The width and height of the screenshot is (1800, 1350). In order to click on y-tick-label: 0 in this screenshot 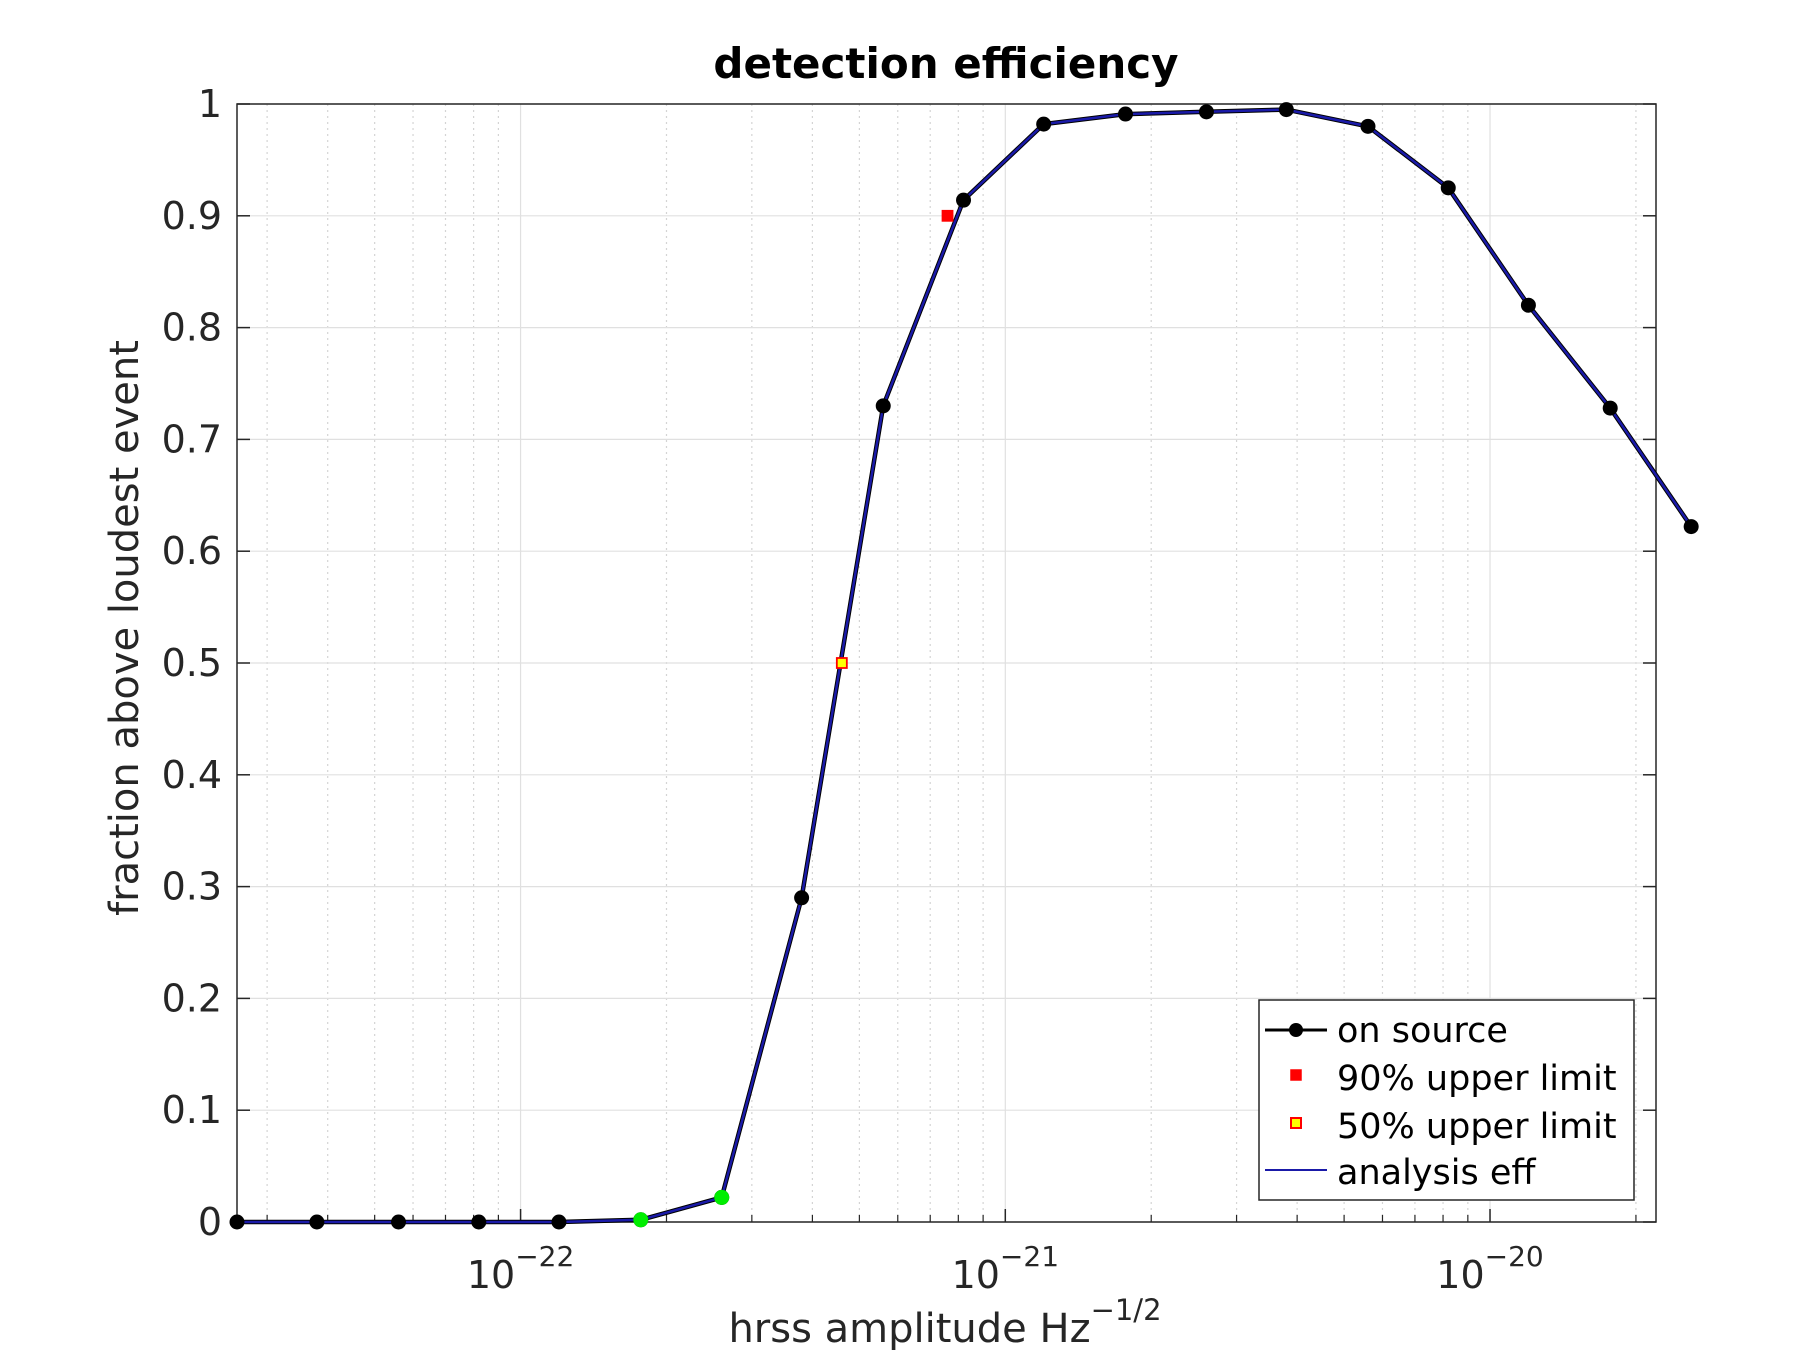, I will do `click(210, 1222)`.